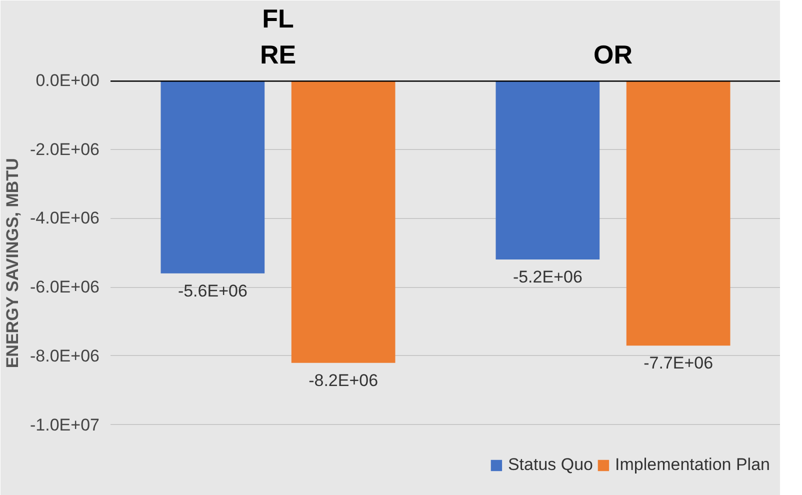 Image resolution: width=802 pixels, height=495 pixels. What do you see at coordinates (68, 80) in the screenshot?
I see `y-tick-label: 0.0E+00` at bounding box center [68, 80].